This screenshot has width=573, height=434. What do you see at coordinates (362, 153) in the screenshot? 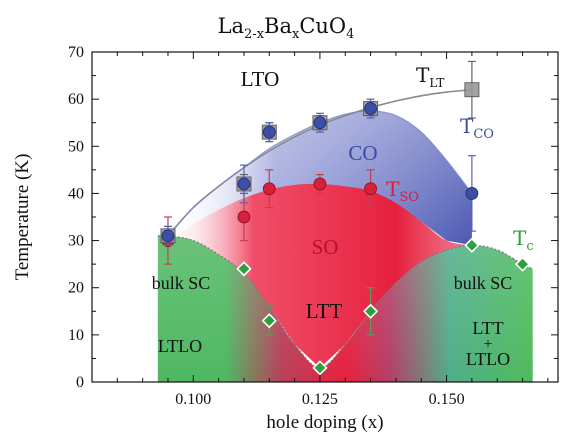
I see `co-label: CO` at bounding box center [362, 153].